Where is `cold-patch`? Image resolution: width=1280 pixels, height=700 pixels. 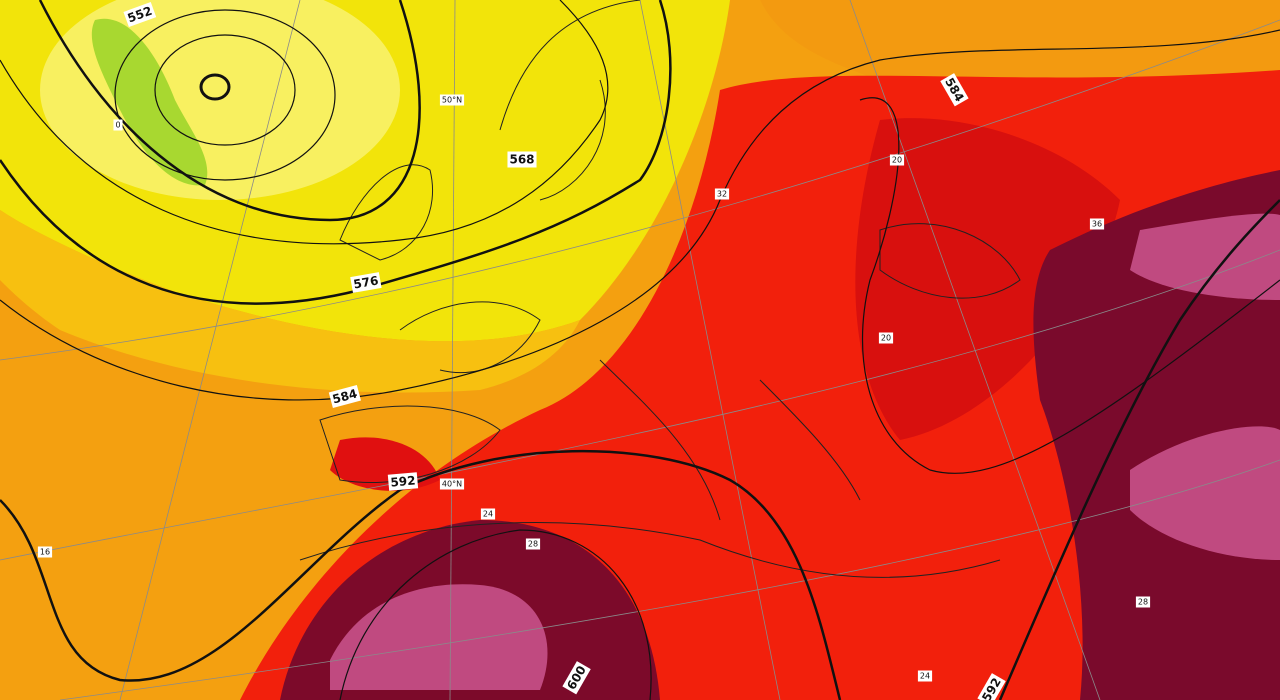 cold-patch is located at coordinates (149, 102).